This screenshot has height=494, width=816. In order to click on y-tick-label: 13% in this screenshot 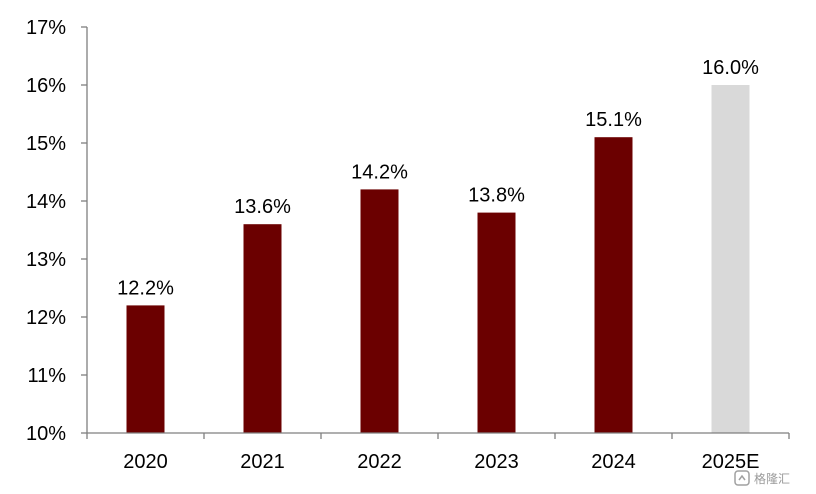, I will do `click(46, 260)`.